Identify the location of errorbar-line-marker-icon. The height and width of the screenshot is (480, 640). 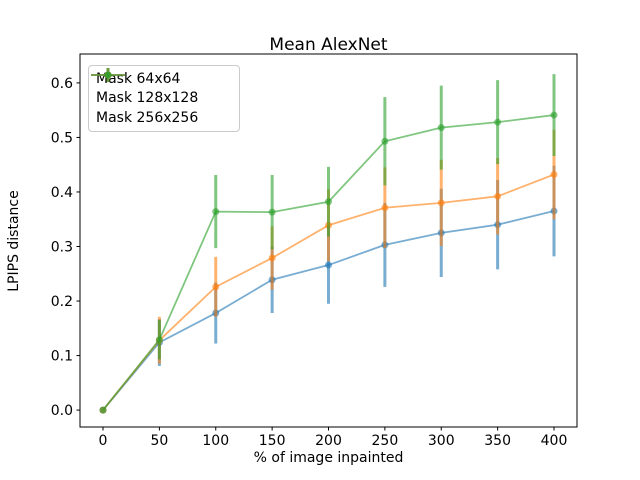
(108, 75).